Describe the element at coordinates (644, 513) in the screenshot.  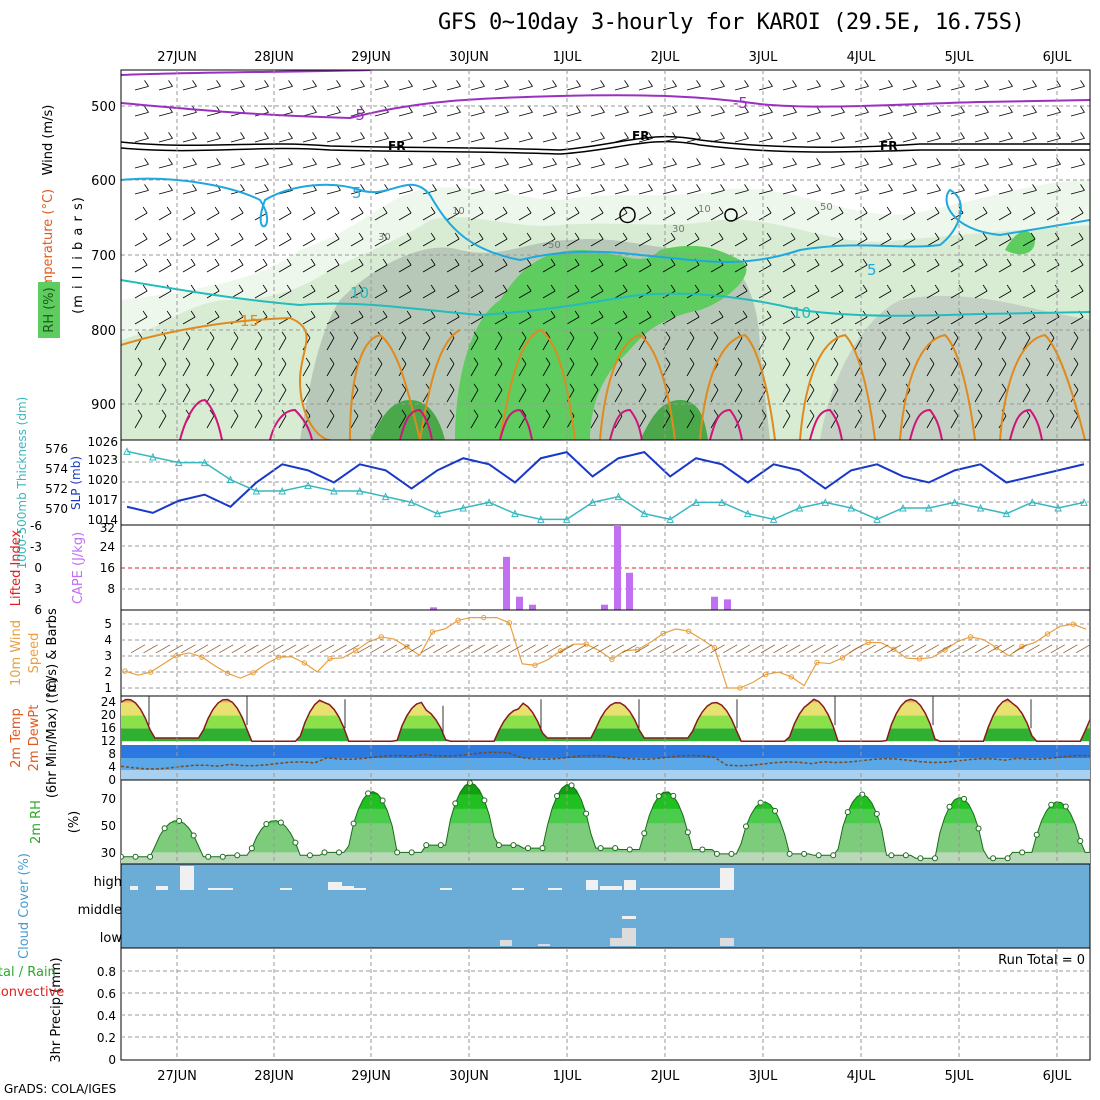
I see `thickness-marker` at that location.